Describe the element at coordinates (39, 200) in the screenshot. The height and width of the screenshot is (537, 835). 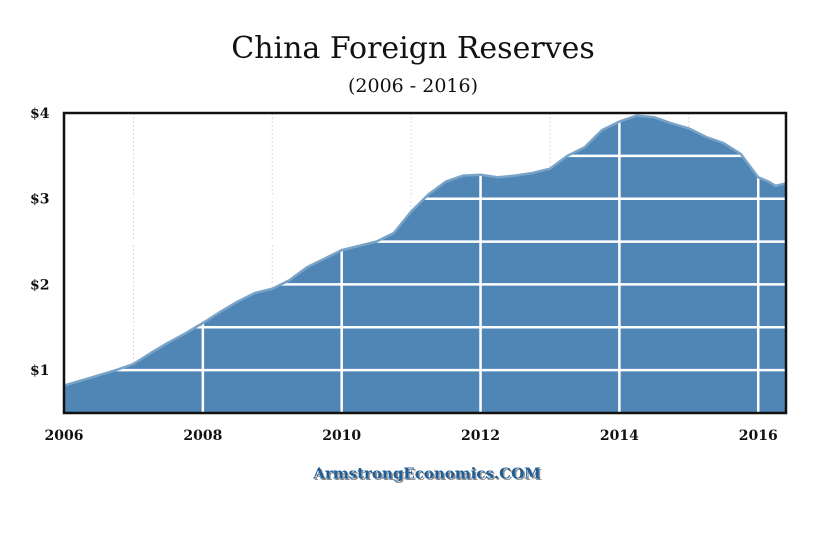
I see `y-tick-label: $3` at that location.